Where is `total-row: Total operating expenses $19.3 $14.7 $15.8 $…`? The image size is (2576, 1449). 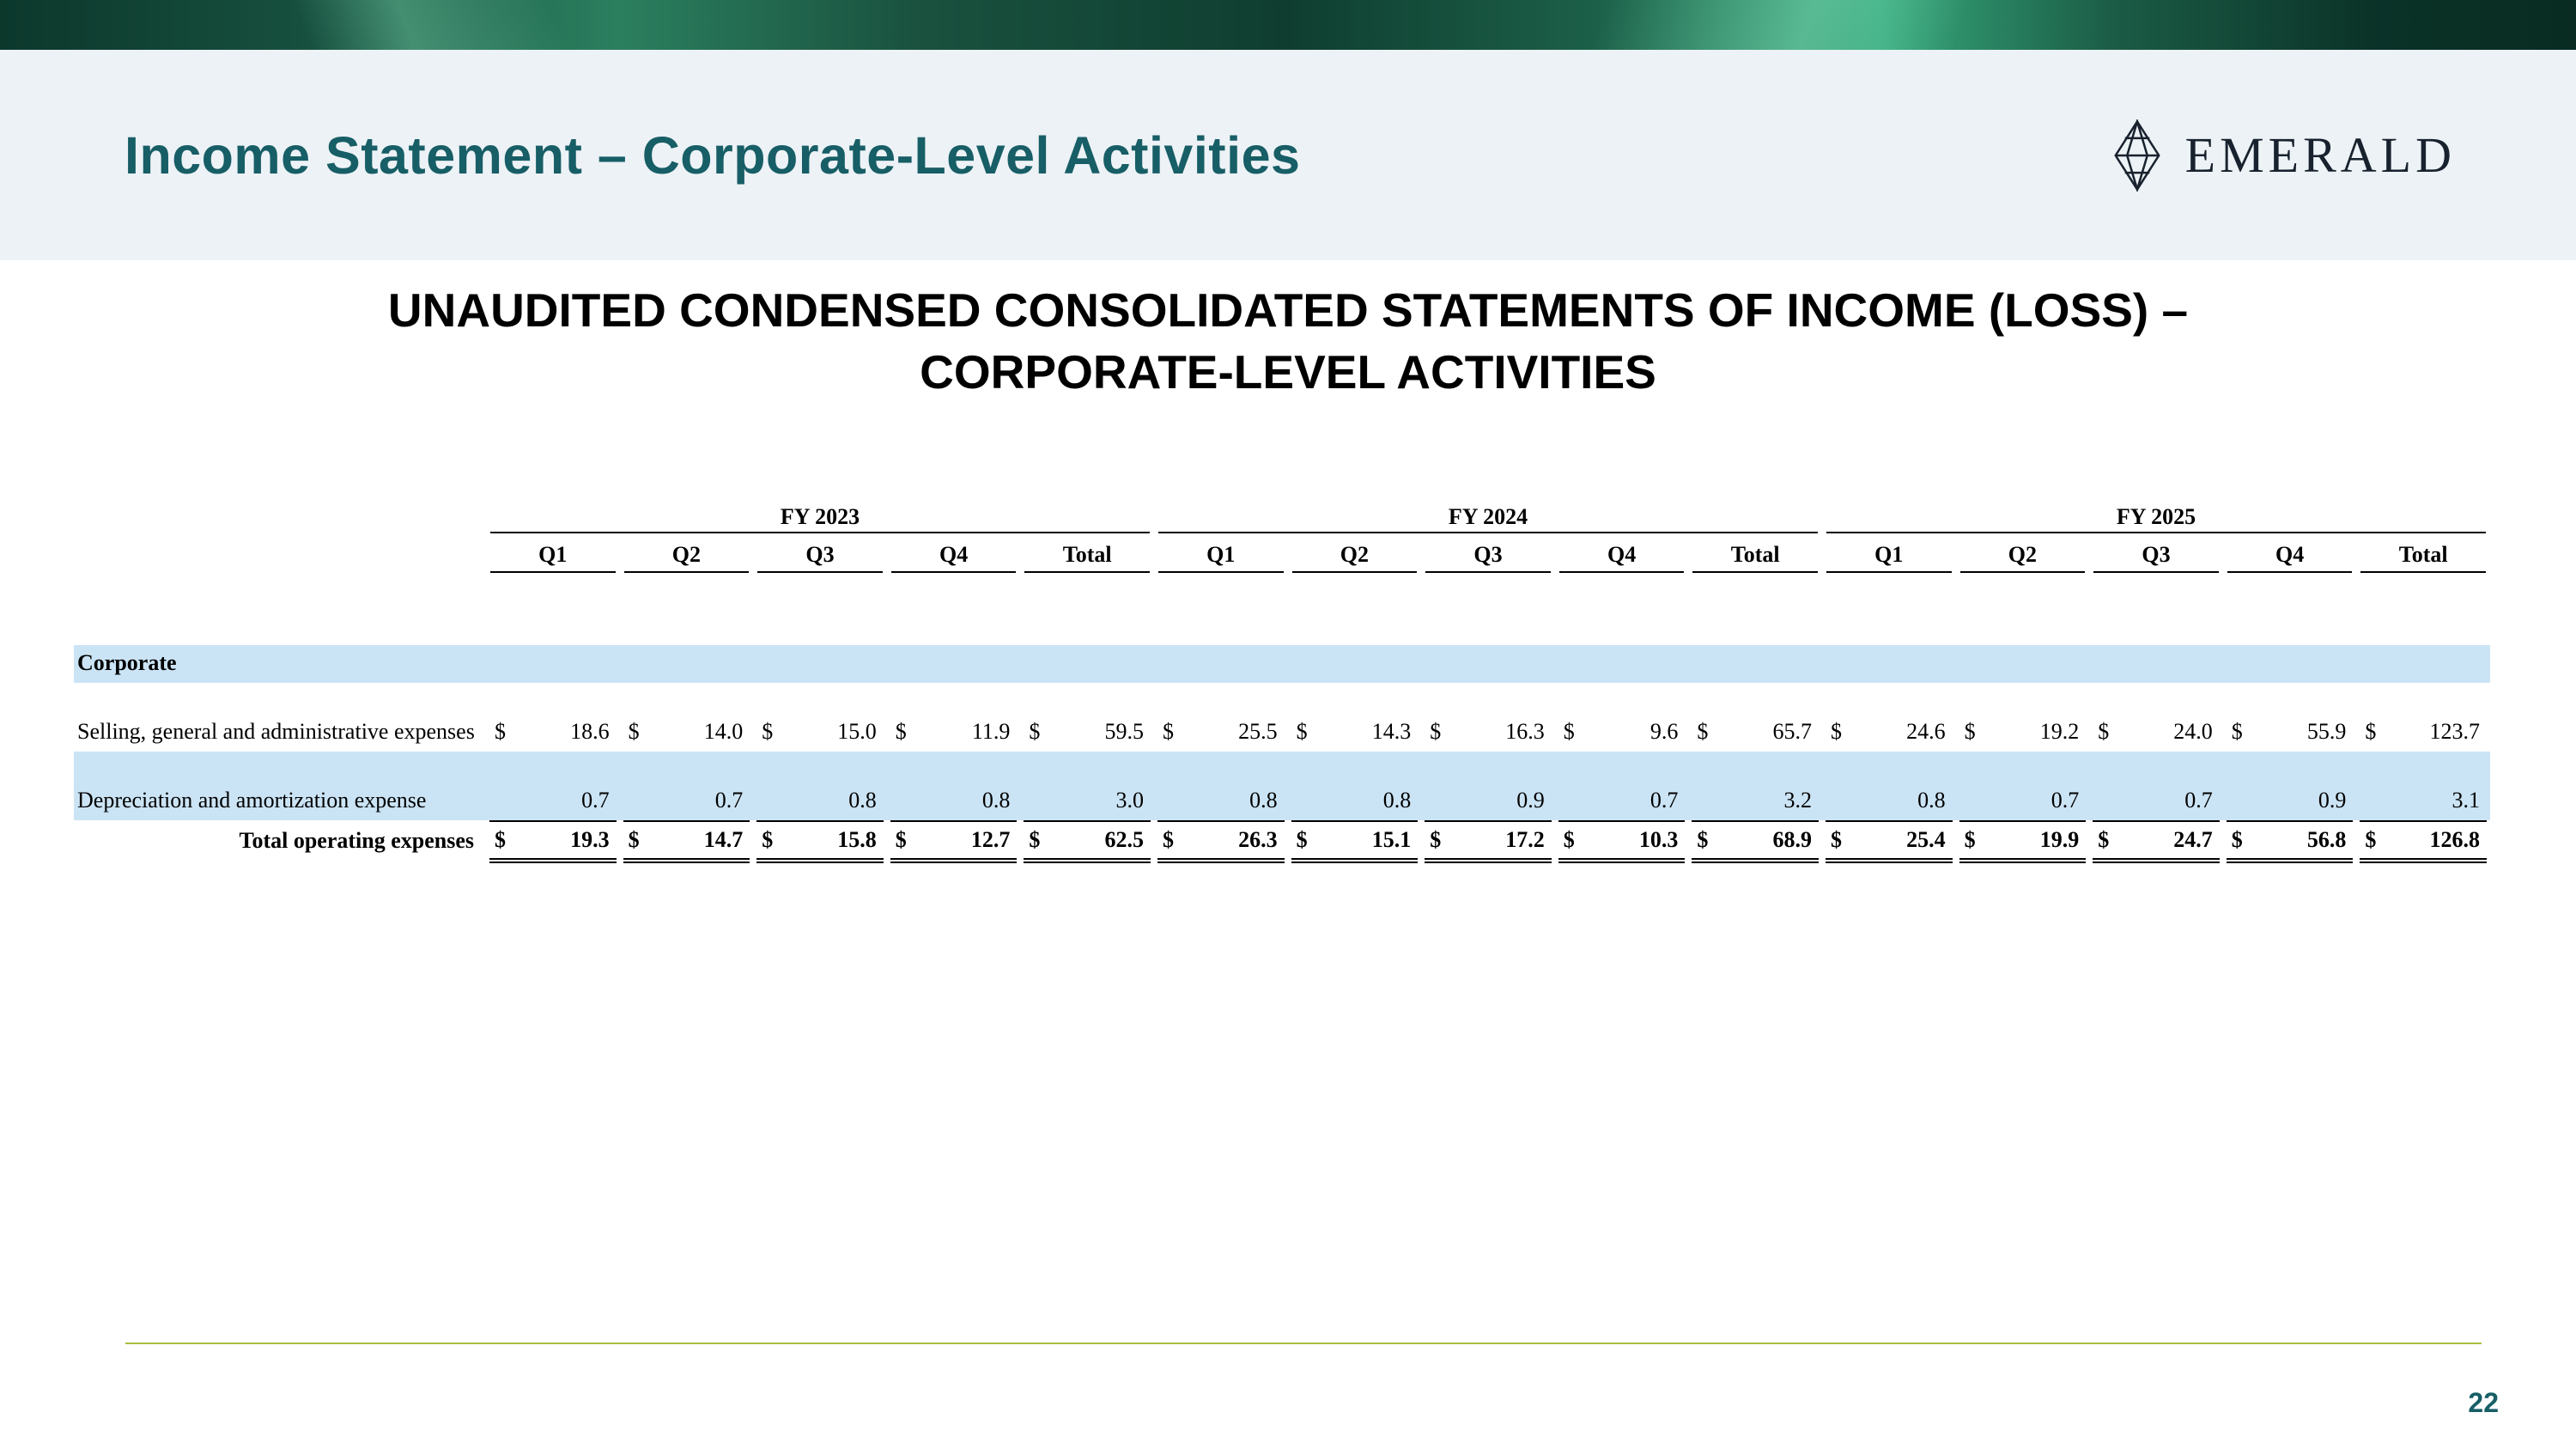
total-row: Total operating expenses $19.3 $14.7 $15.8 $… is located at coordinates (1282, 841).